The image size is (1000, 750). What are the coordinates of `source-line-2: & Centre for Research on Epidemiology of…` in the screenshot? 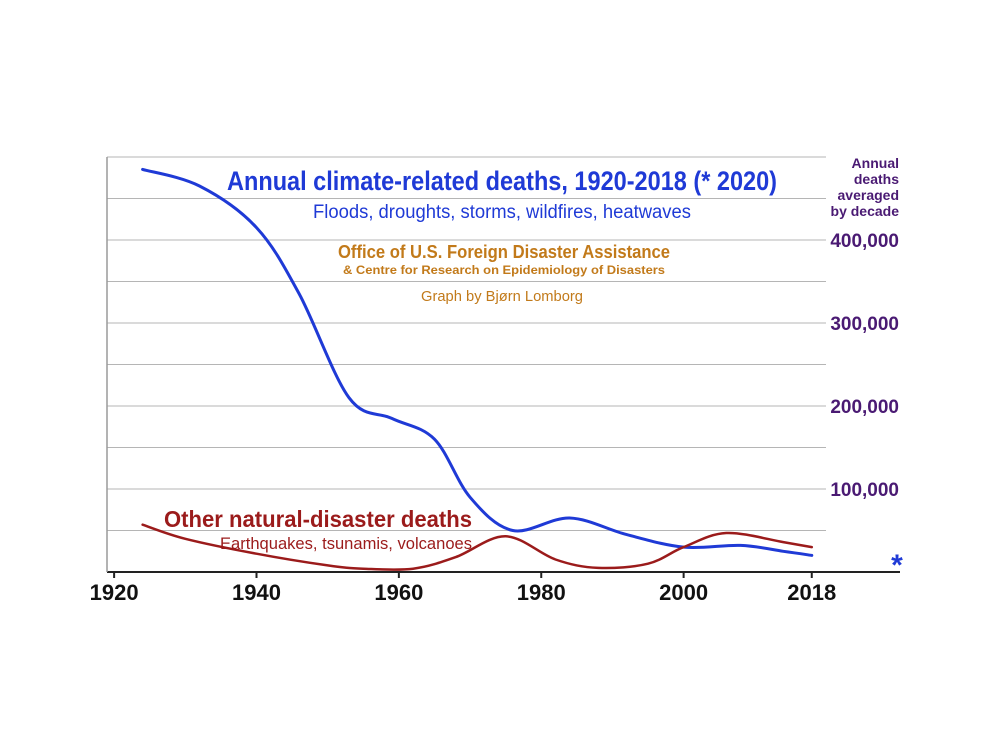 It's located at (504, 270).